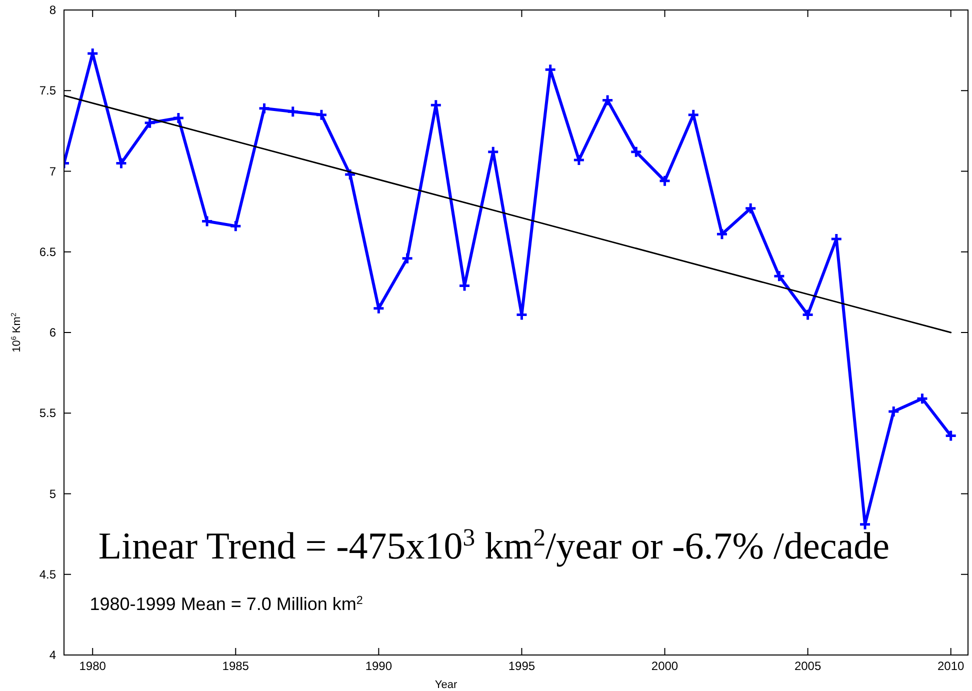 The width and height of the screenshot is (972, 691). Describe the element at coordinates (52, 171) in the screenshot. I see `y-tick-label: 7` at that location.